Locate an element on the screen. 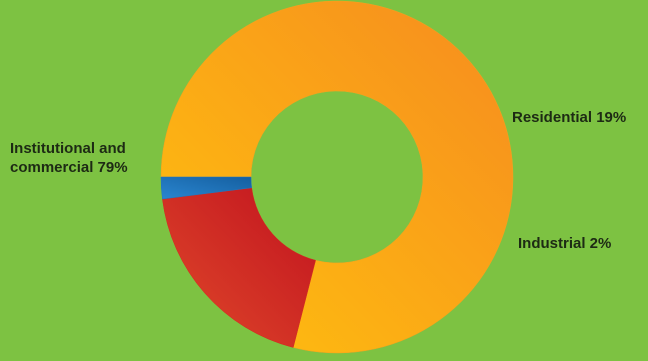 This screenshot has width=648, height=361. slice-label-institutional-commercial: Institutional and commercial 79% is located at coordinates (69, 158).